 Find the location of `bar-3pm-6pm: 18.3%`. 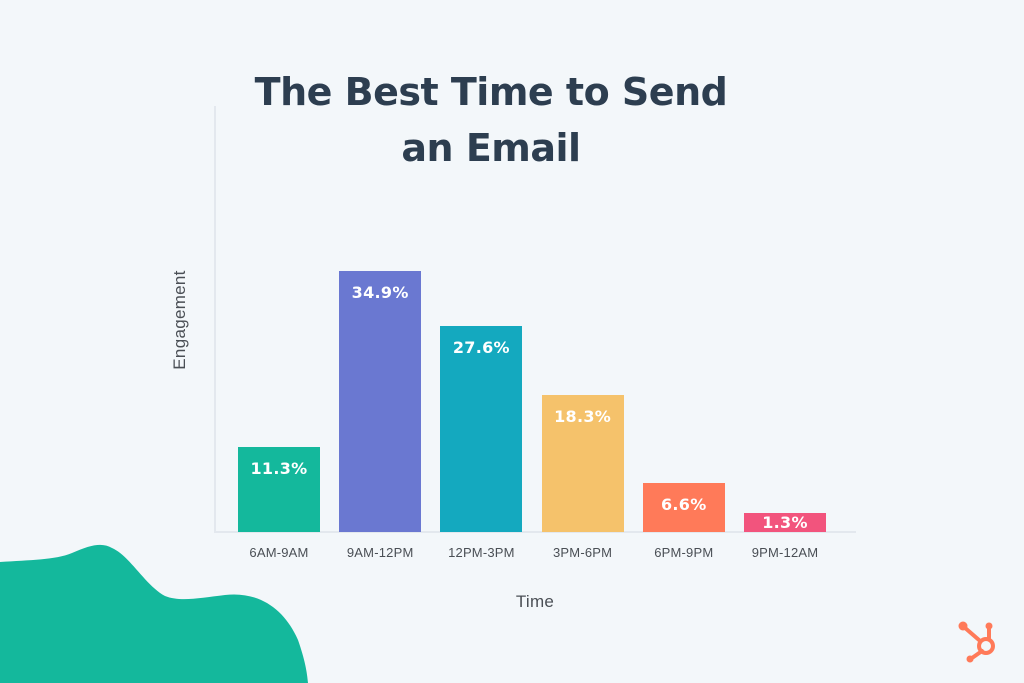

bar-3pm-6pm: 18.3% is located at coordinates (582, 463).